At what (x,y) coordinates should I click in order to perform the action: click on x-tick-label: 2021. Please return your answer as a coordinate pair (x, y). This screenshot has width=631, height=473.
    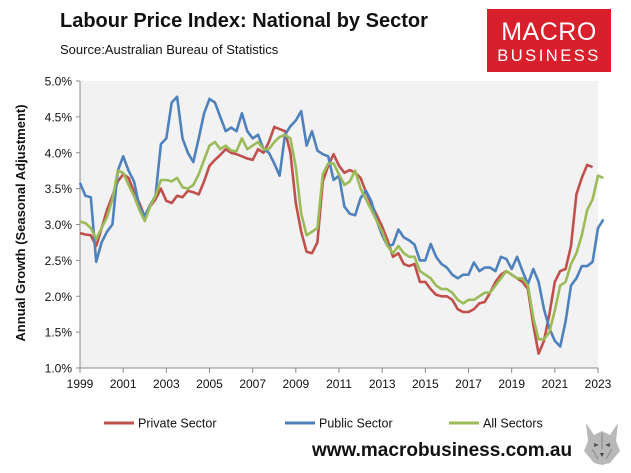
    Looking at the image, I should click on (554, 384).